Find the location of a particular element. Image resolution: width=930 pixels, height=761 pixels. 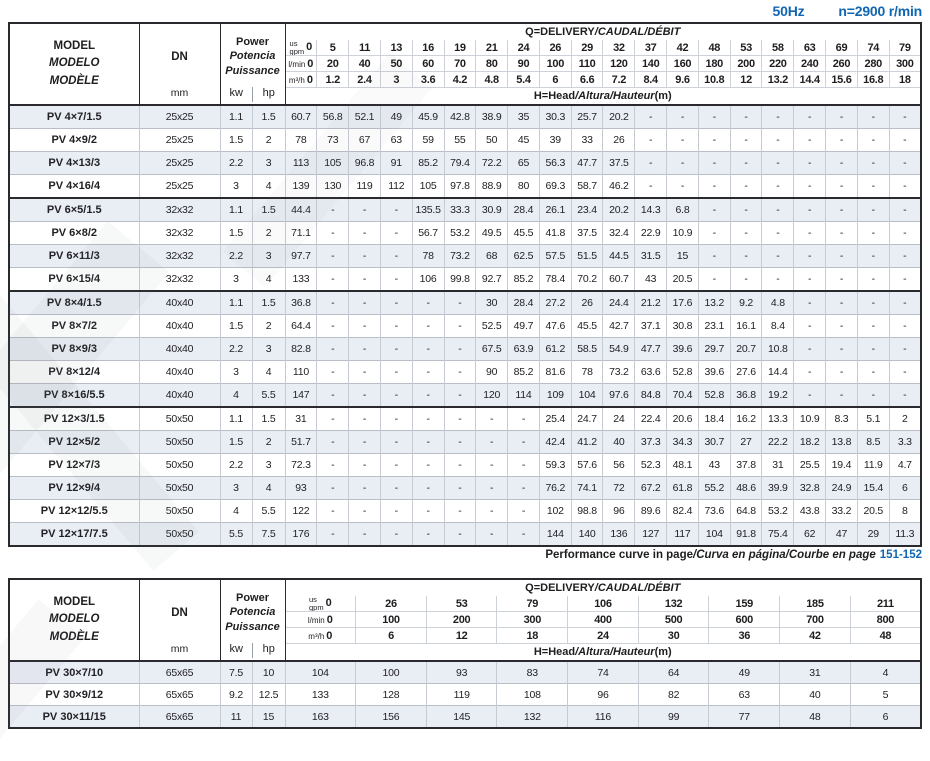

head-value-cell: 27 is located at coordinates (745, 442).